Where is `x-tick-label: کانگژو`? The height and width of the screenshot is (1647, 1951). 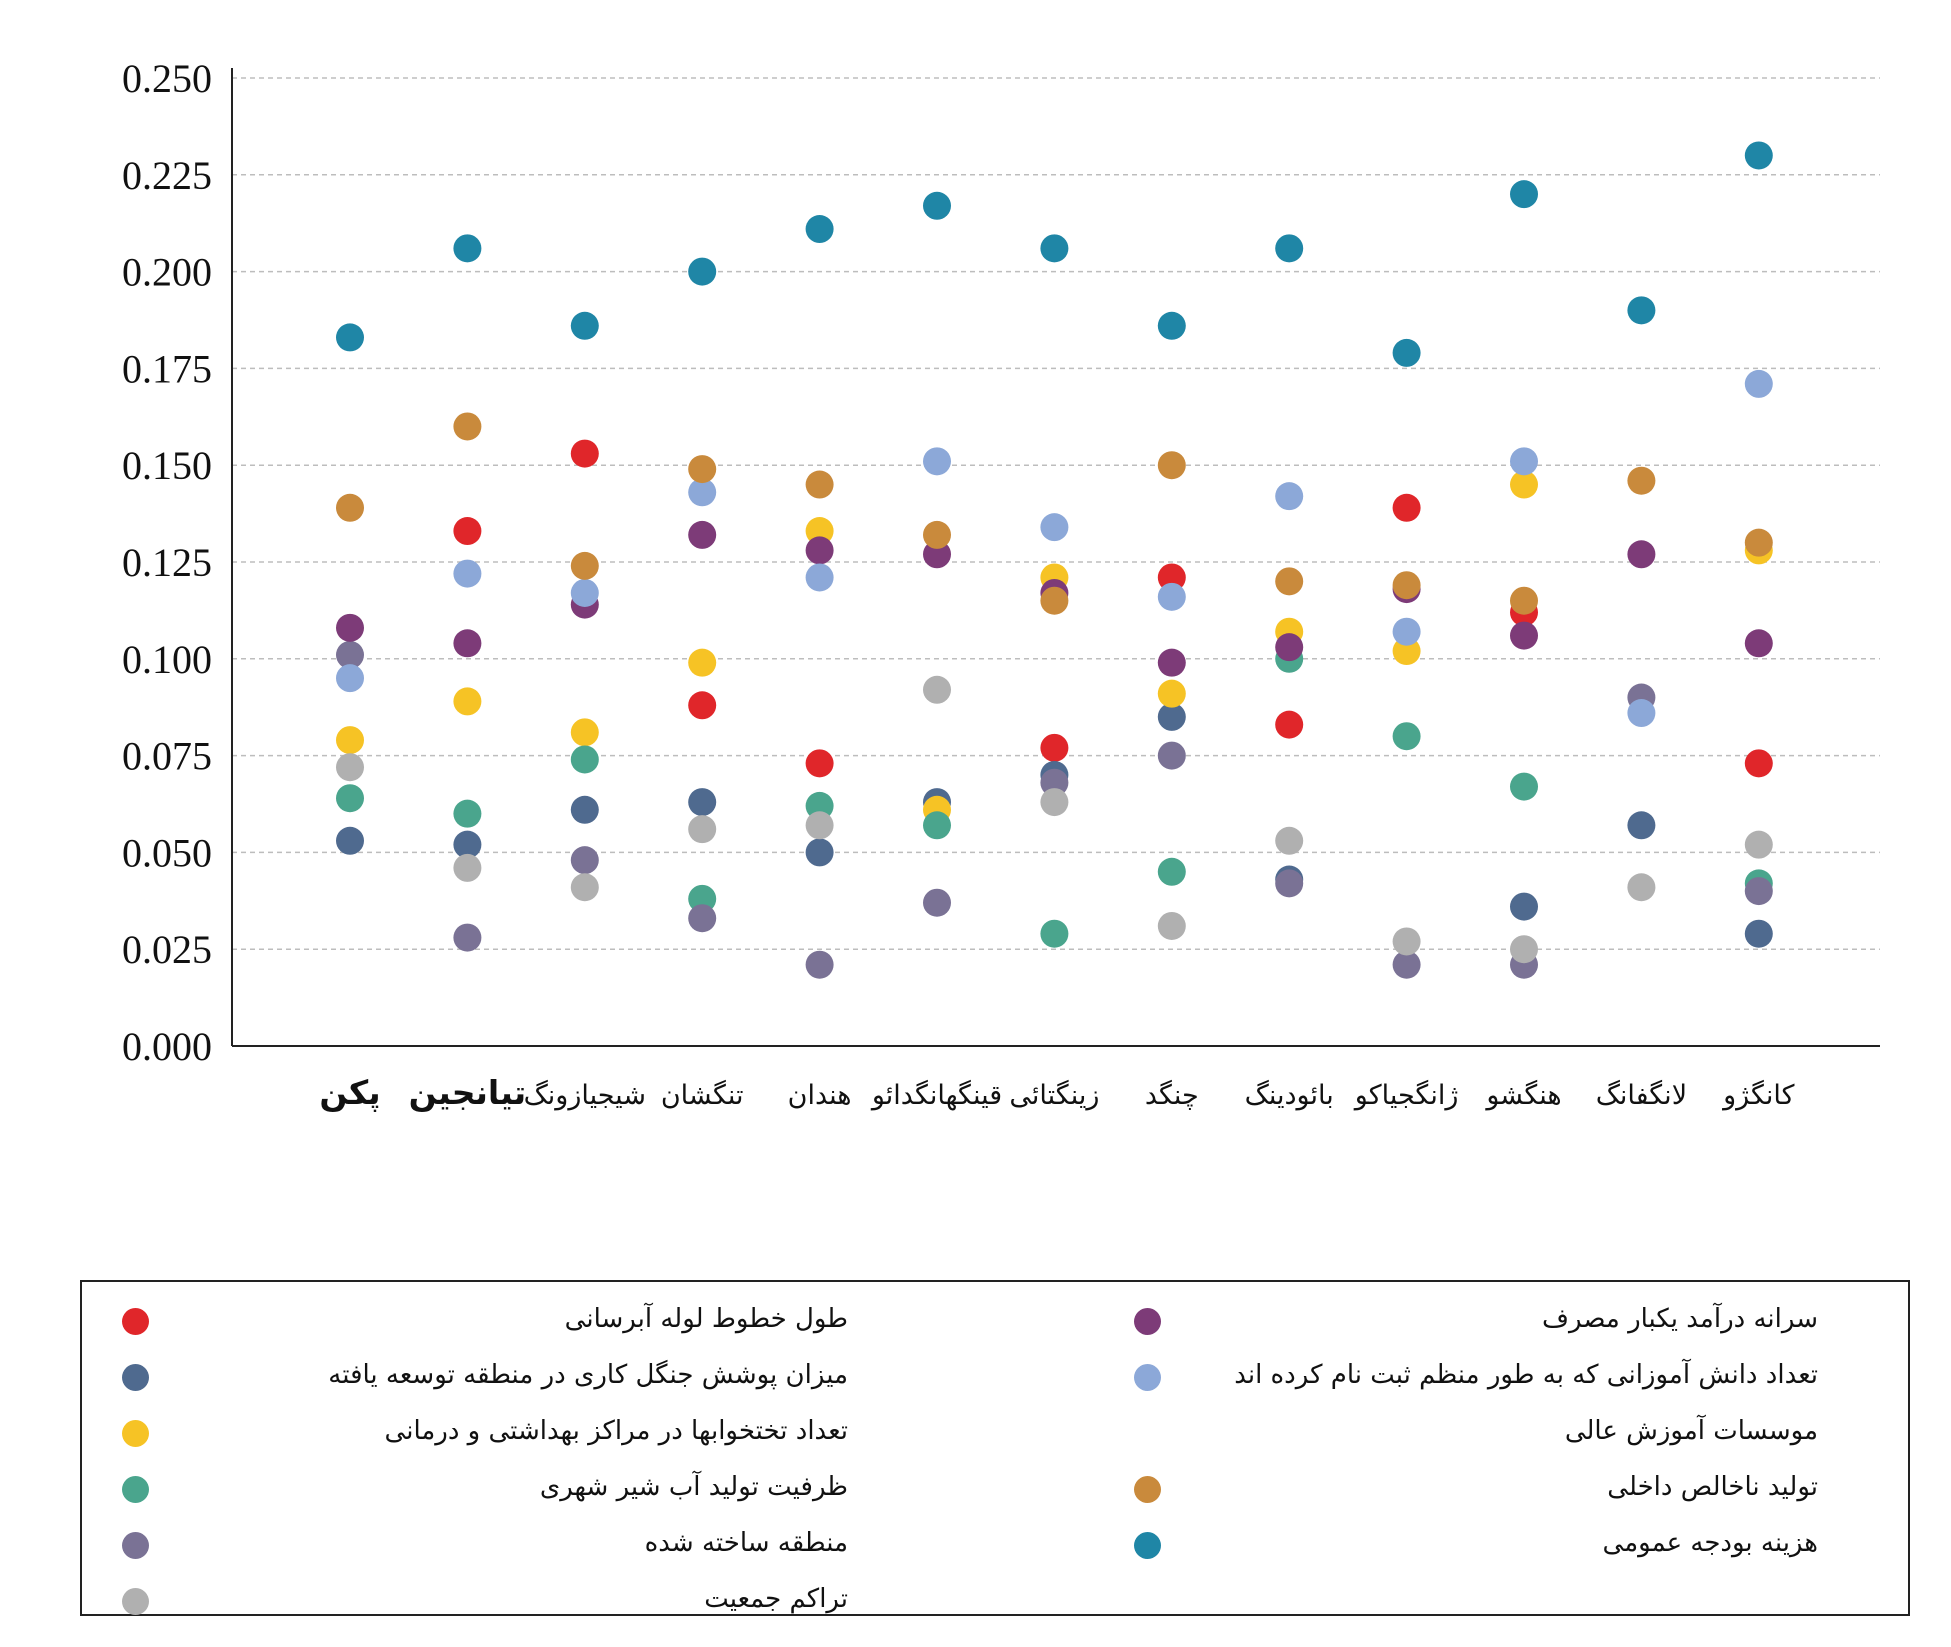
x-tick-label: کانگژو is located at coordinates (1758, 1095).